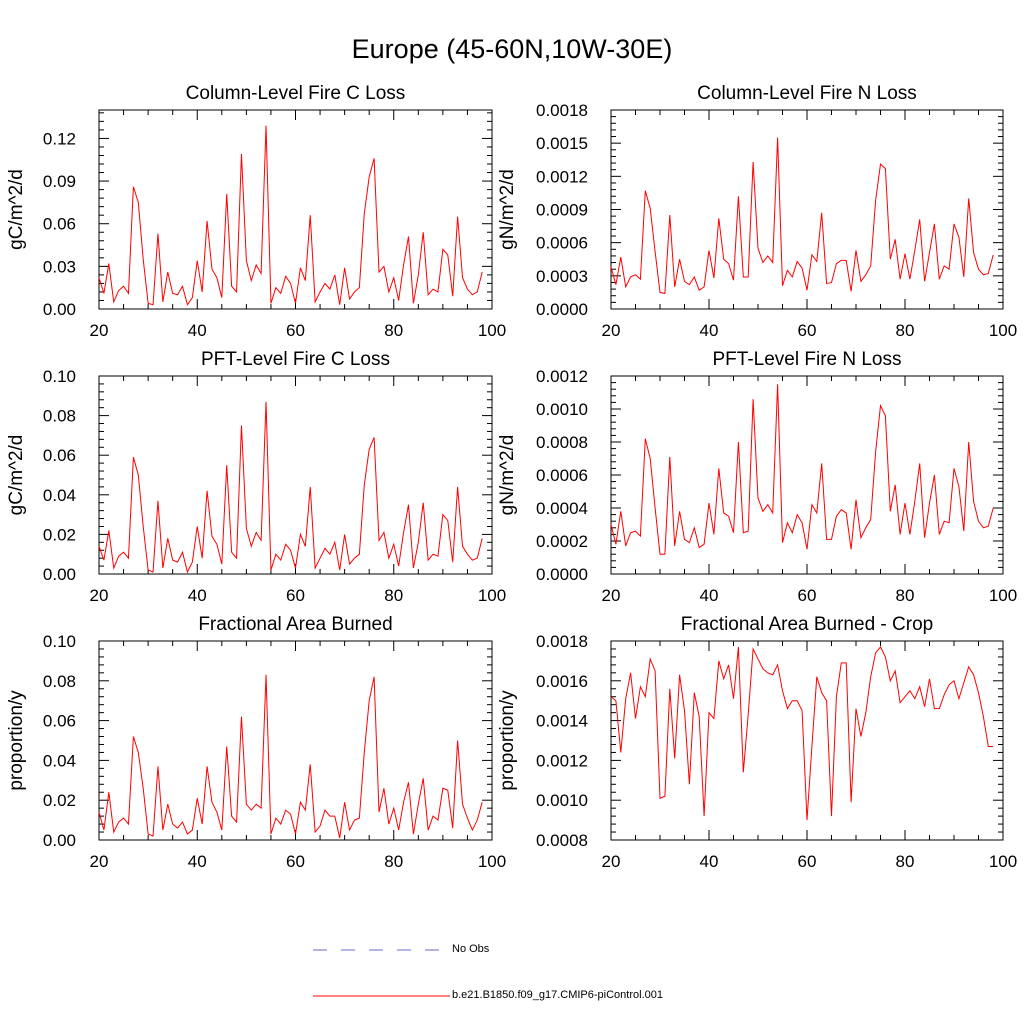 Image resolution: width=1024 pixels, height=1024 pixels. I want to click on legend-model-label: b.e21.B1850.f09_g17.CMIP6-piControl.001, so click(557, 995).